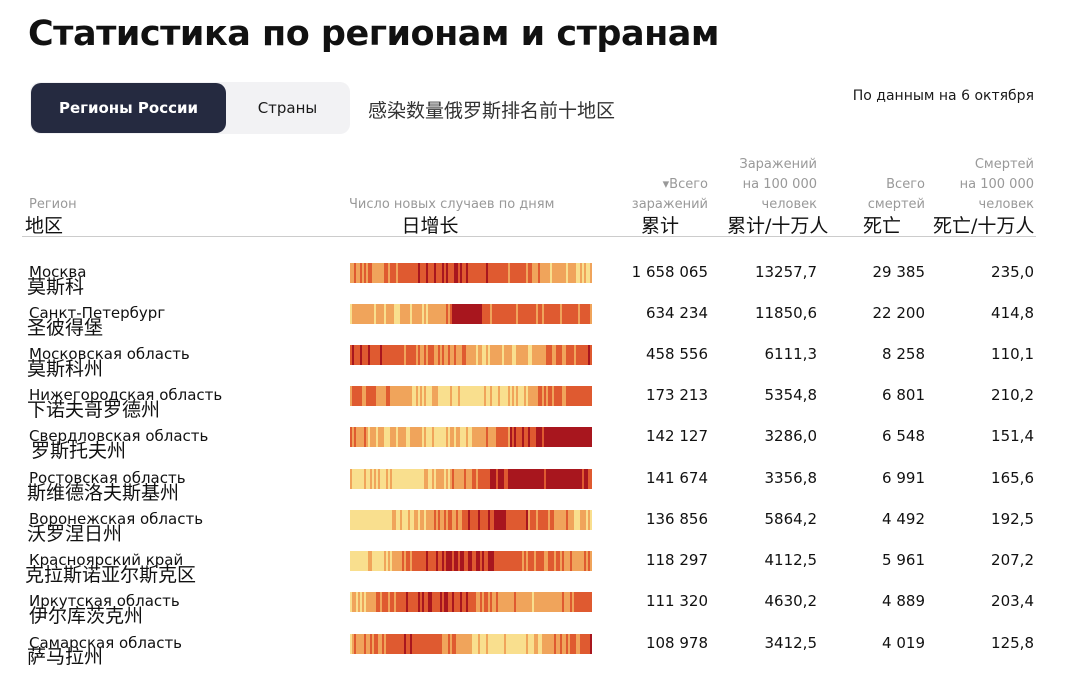  Describe the element at coordinates (53, 204) in the screenshot. I see `header-region: Регион` at that location.